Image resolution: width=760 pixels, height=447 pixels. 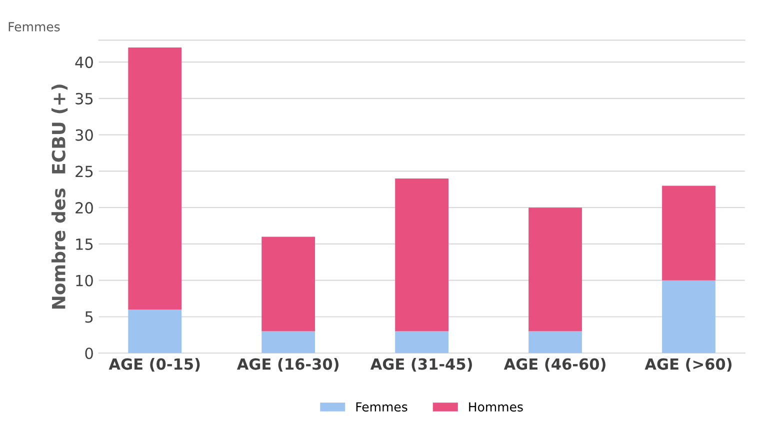 What do you see at coordinates (84, 98) in the screenshot?
I see `y-tick-label: 35` at bounding box center [84, 98].